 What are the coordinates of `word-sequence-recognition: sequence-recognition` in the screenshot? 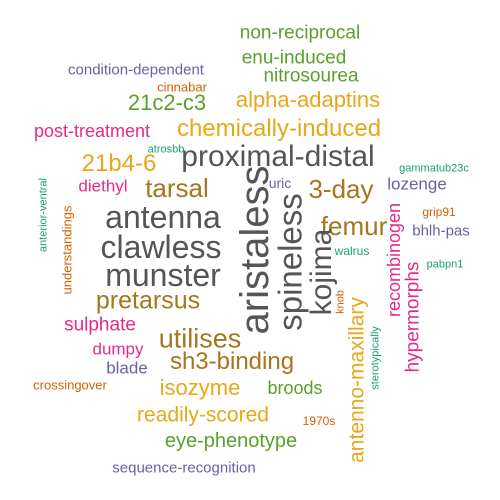 It's located at (184, 468).